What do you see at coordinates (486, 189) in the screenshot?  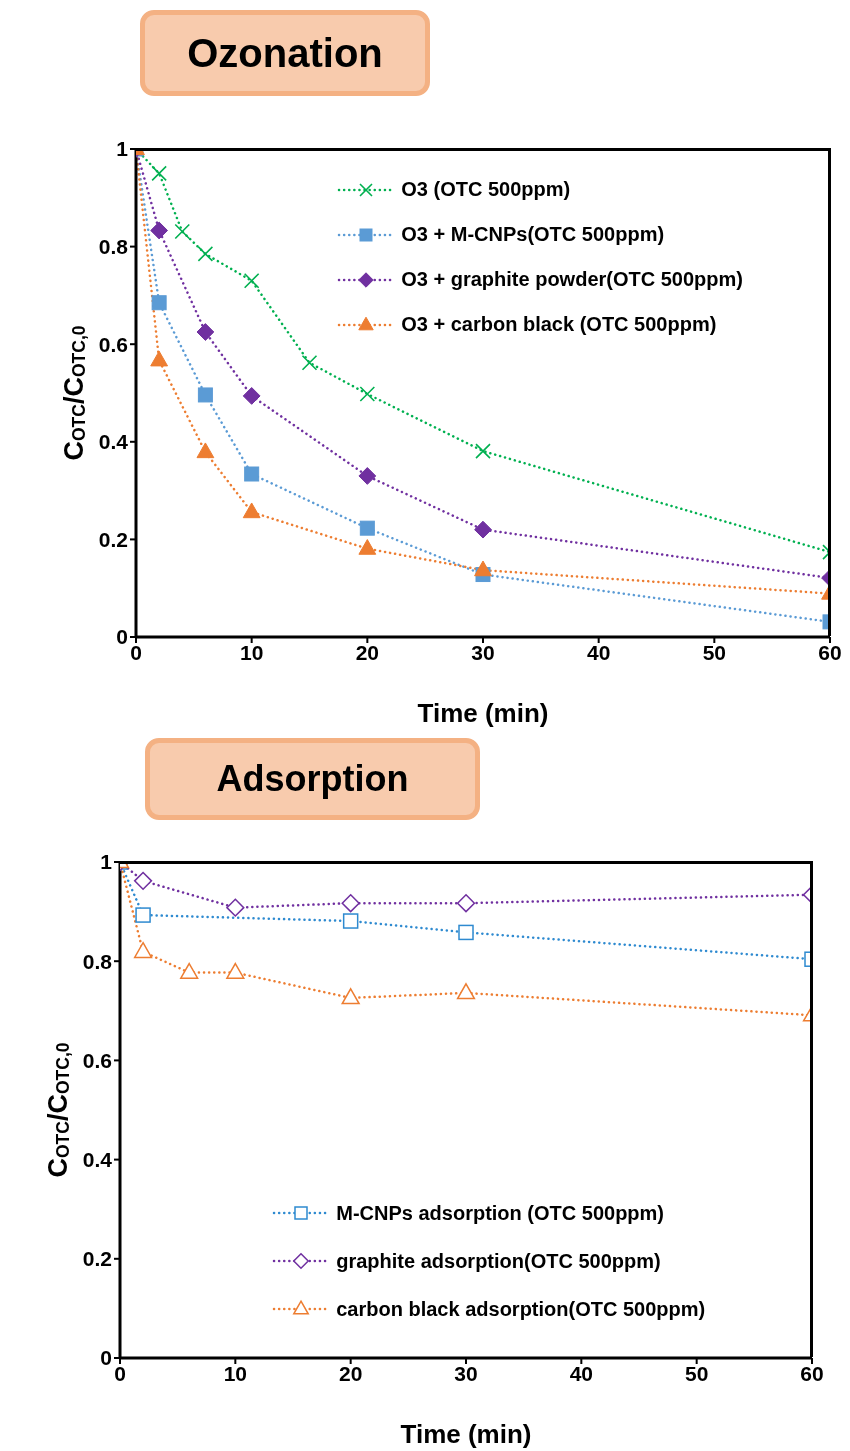 I see `legend-label: O3 (OTC 500ppm)` at bounding box center [486, 189].